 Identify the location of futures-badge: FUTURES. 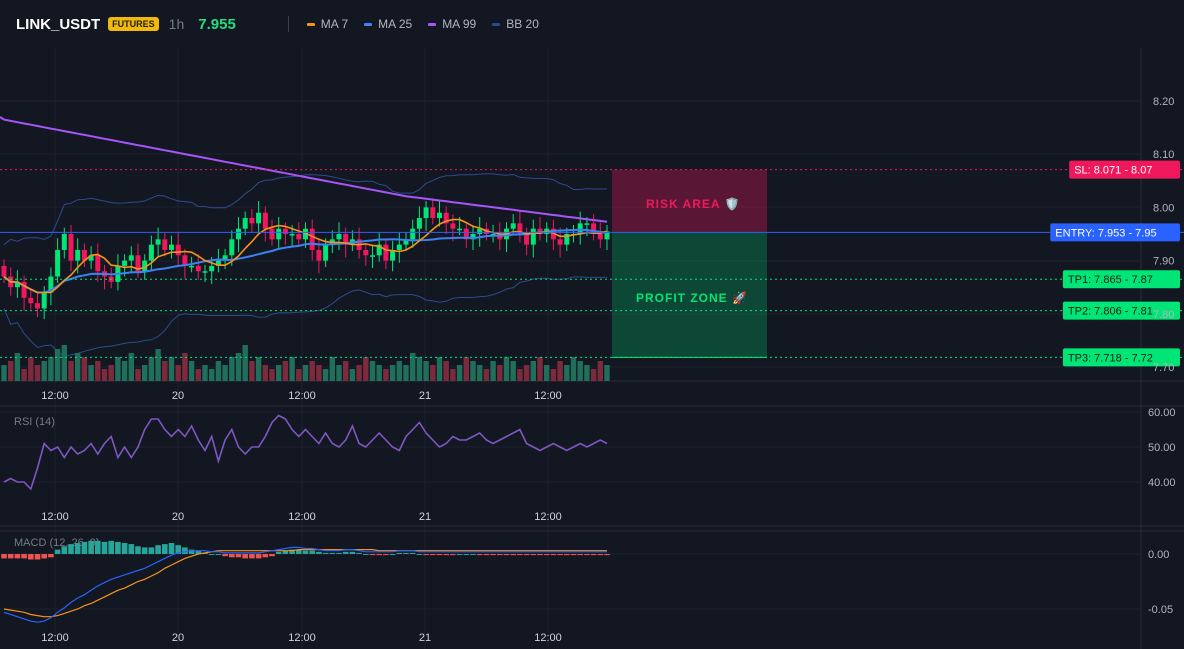
(133, 24).